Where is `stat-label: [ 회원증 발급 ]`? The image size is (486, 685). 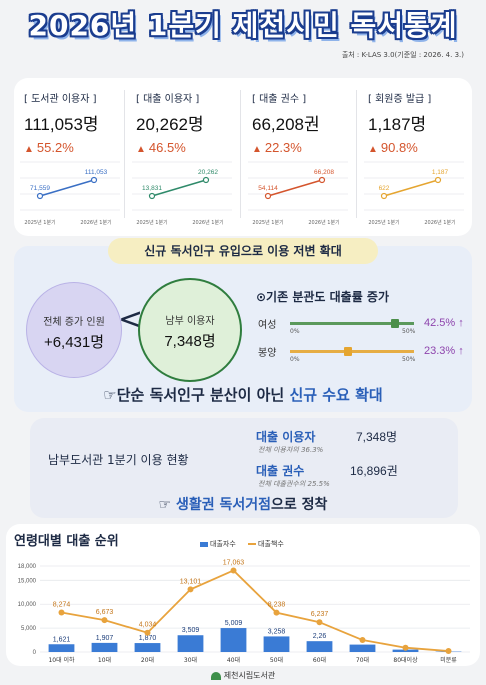 stat-label: [ 회원증 발급 ] is located at coordinates (400, 99).